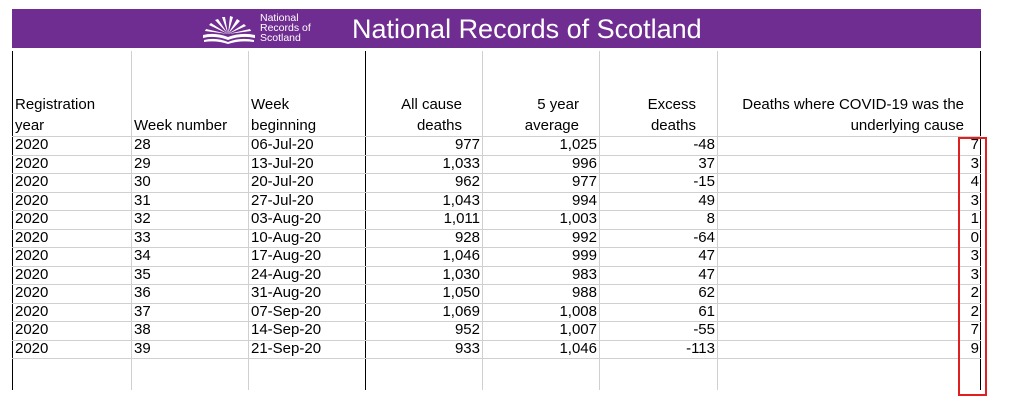 The image size is (1013, 404). Describe the element at coordinates (181, 125) in the screenshot. I see `header-line: Week number` at that location.